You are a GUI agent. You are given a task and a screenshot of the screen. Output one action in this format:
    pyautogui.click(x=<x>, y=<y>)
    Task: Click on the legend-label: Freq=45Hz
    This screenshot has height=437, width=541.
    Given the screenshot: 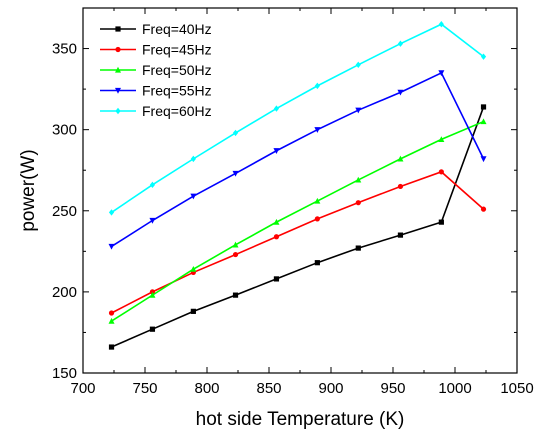 What is the action you would take?
    pyautogui.click(x=177, y=50)
    